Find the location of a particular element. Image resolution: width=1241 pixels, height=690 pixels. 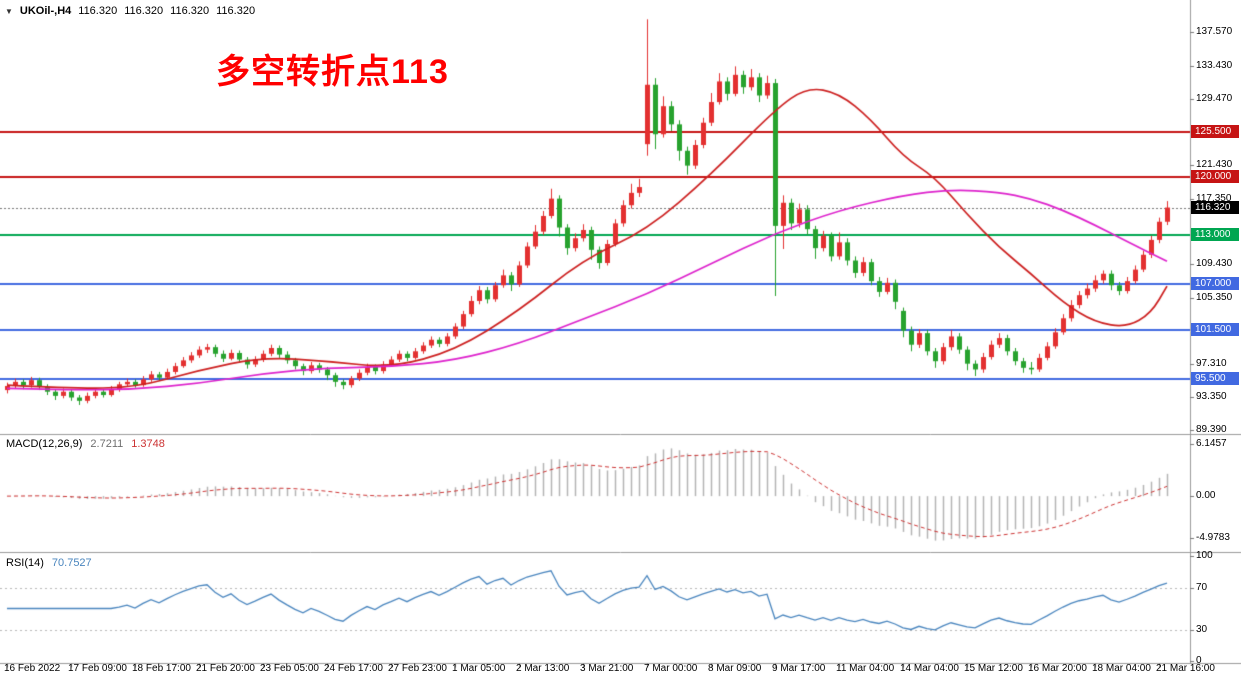

price-tick-label: 133.430 is located at coordinates (1214, 66).